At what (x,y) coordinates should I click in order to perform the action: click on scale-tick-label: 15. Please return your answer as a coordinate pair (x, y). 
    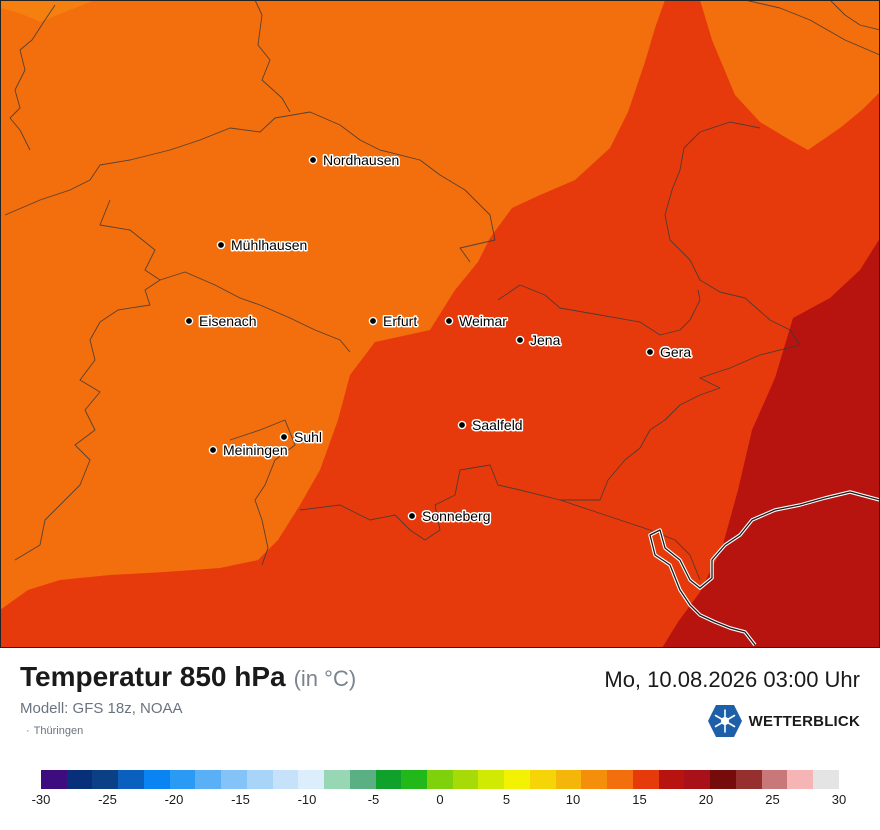
    Looking at the image, I should click on (639, 799).